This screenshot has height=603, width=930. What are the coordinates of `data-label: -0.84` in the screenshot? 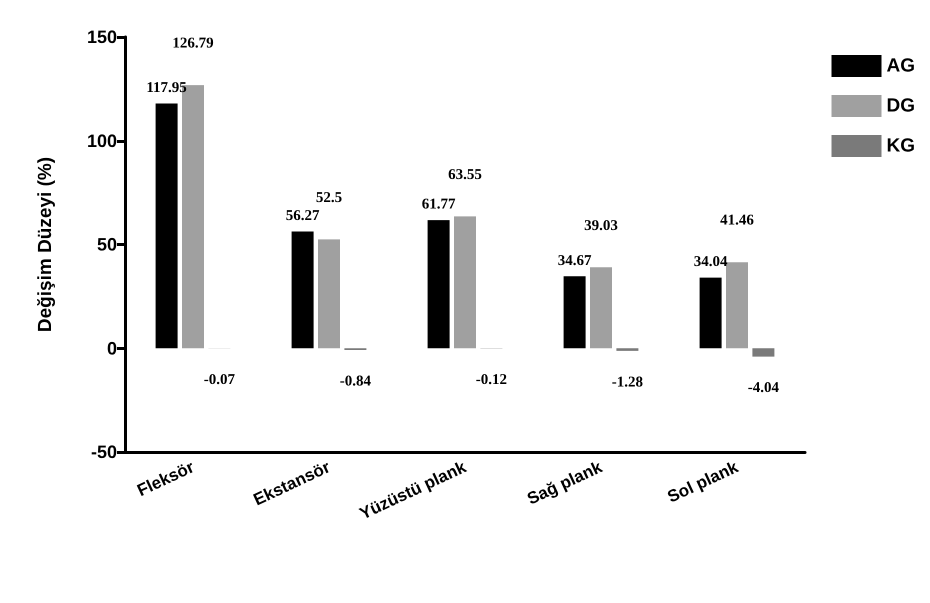 It's located at (356, 381).